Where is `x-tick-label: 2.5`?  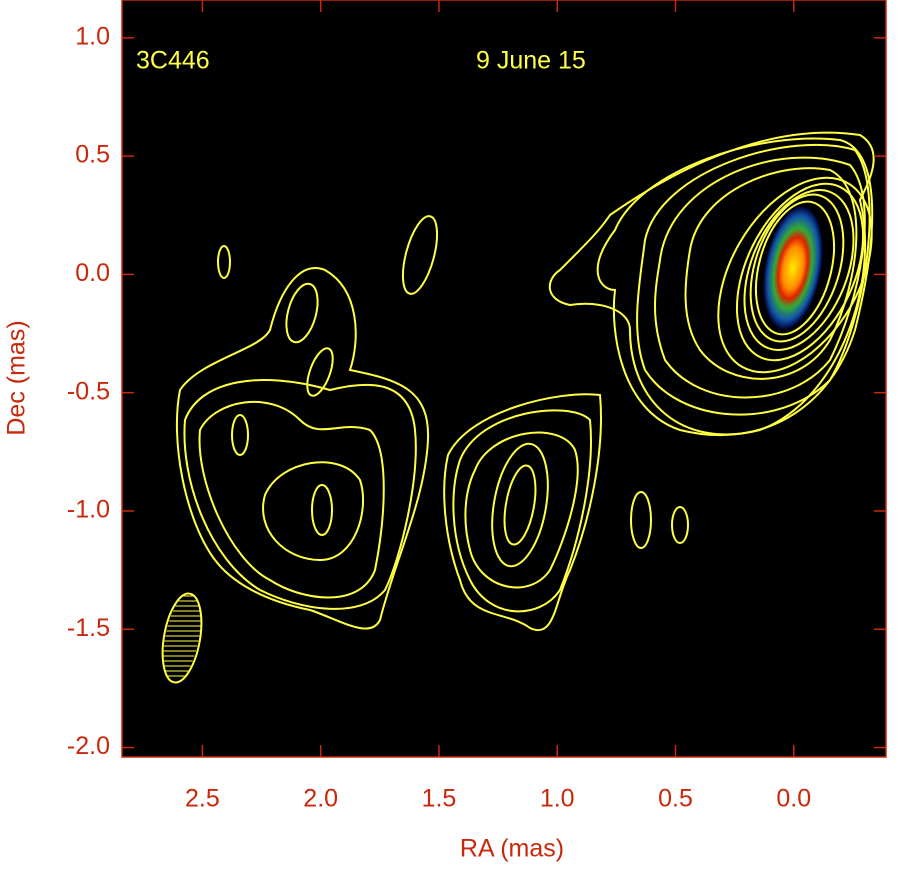 x-tick-label: 2.5 is located at coordinates (202, 799).